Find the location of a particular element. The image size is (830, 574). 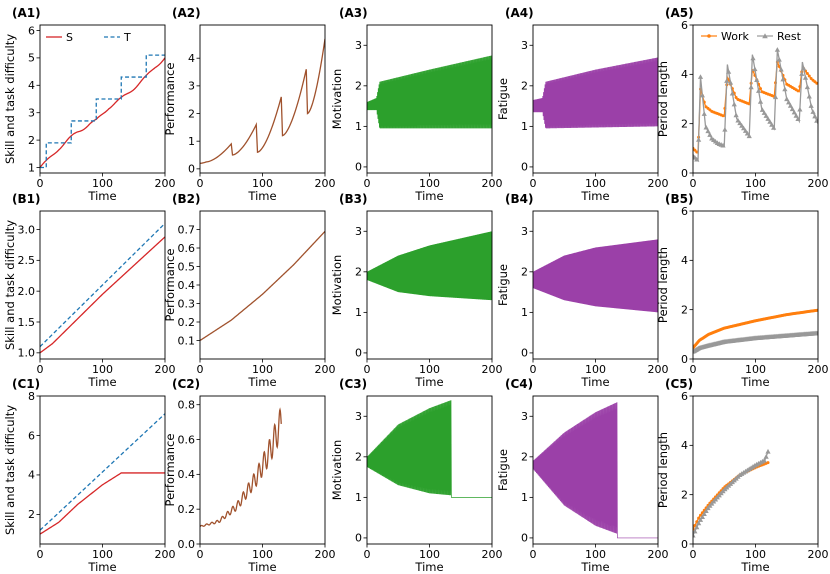

series-line-t is located at coordinates (102, 285).